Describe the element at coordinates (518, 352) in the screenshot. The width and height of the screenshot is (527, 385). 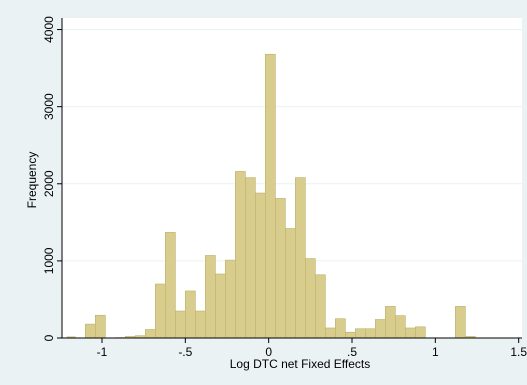
I see `x-tick-label: 1.5` at that location.